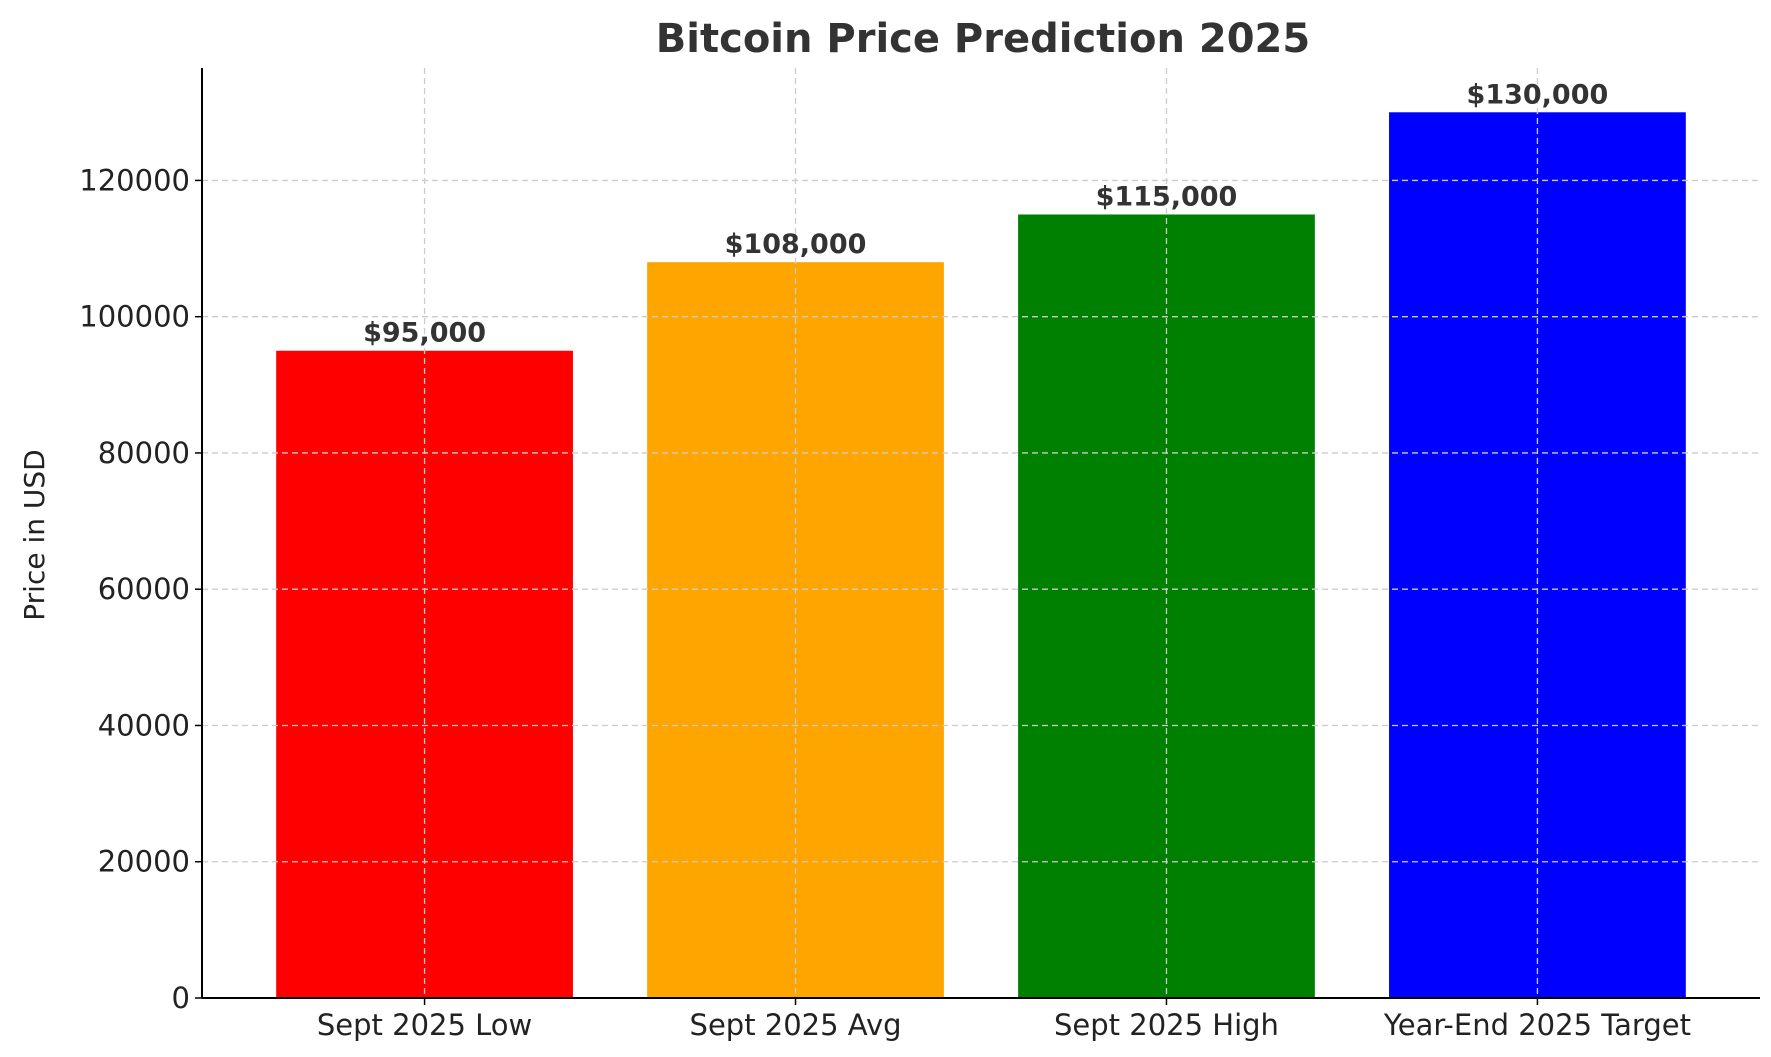 The width and height of the screenshot is (1771, 1057). I want to click on x-tick-label: Sept 2025 Low, so click(424, 1025).